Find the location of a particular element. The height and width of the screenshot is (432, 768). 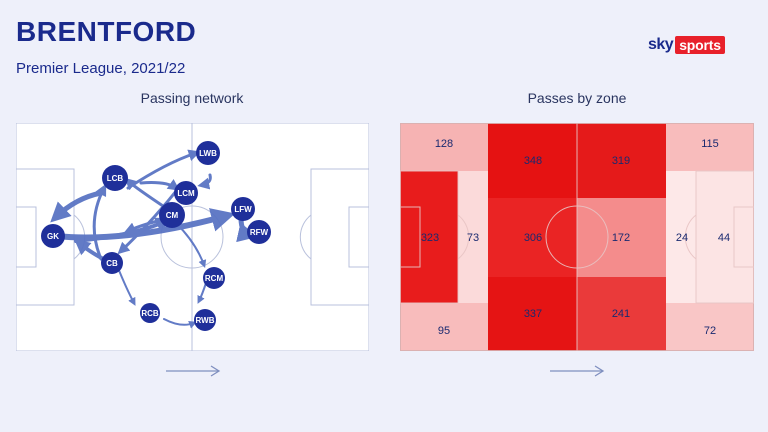

zone-value: 348 is located at coordinates (533, 161).